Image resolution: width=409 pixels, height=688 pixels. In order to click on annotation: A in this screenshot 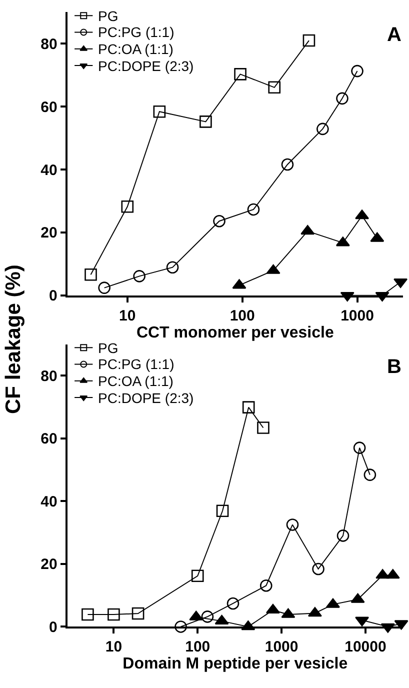, I will do `click(394, 35)`.